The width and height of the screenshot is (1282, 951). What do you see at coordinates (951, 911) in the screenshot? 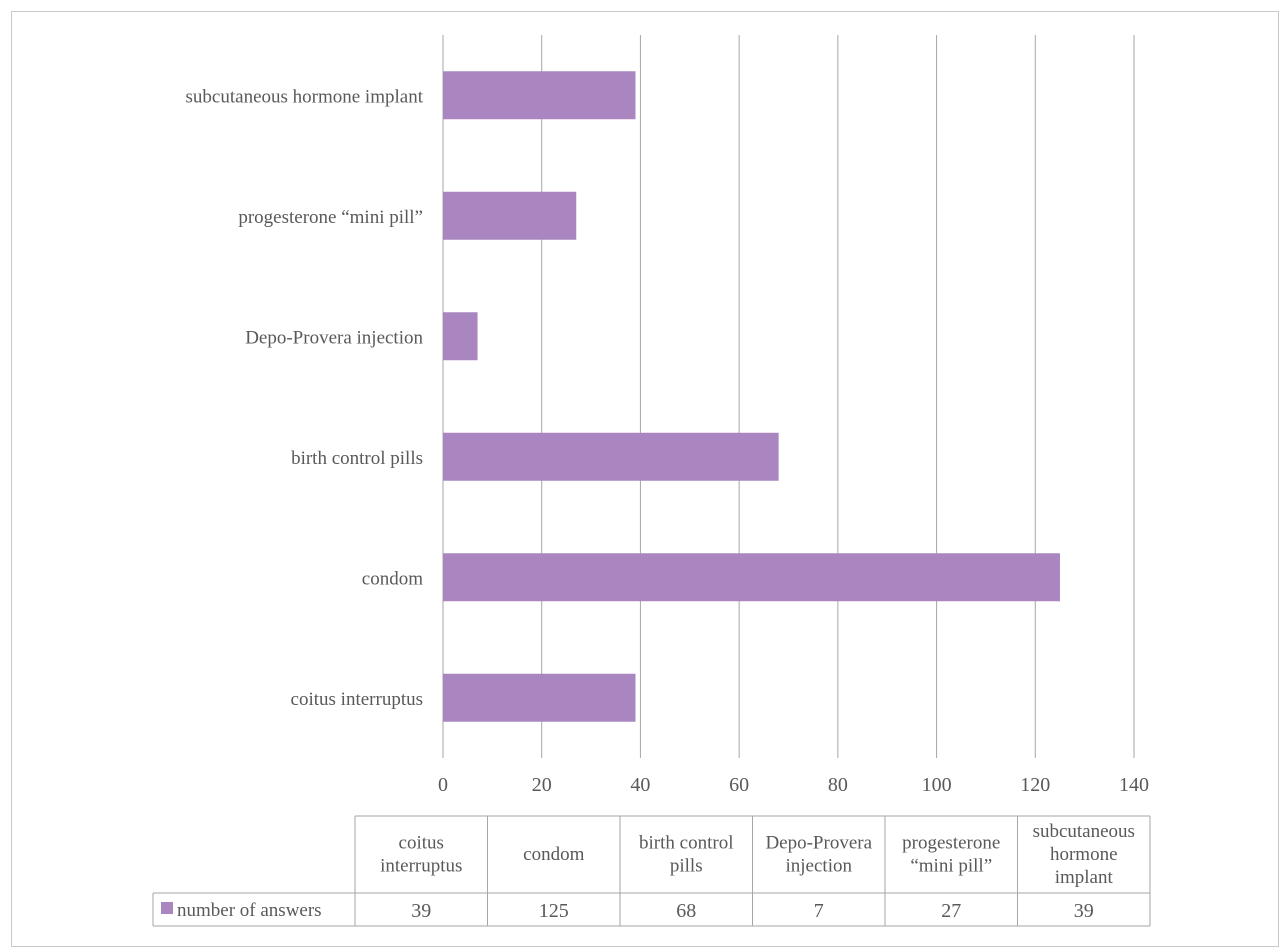
I see `table-value: 27` at bounding box center [951, 911].